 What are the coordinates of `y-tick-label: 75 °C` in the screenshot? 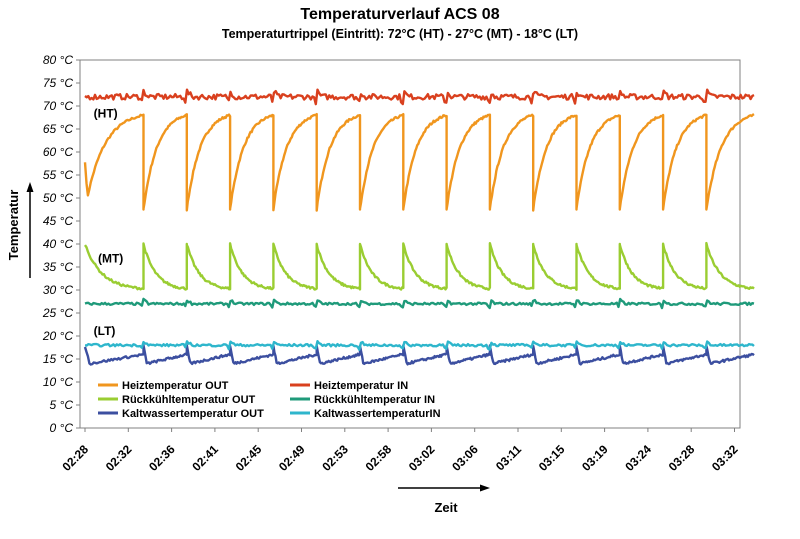 It's located at (58, 83).